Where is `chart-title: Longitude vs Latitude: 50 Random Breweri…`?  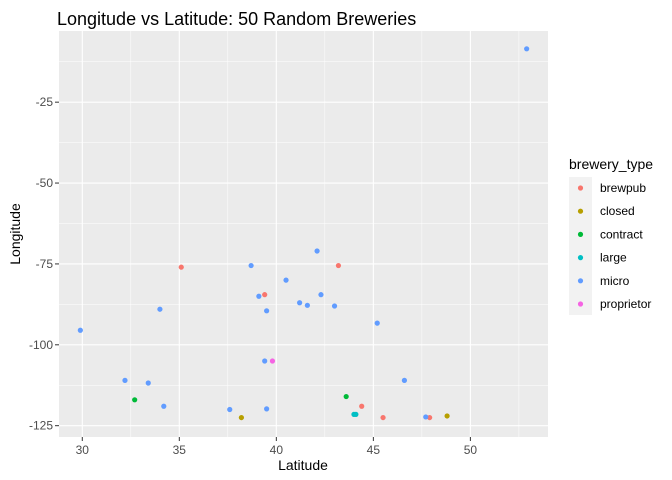
chart-title: Longitude vs Latitude: 50 Random Breweri… is located at coordinates (236, 19).